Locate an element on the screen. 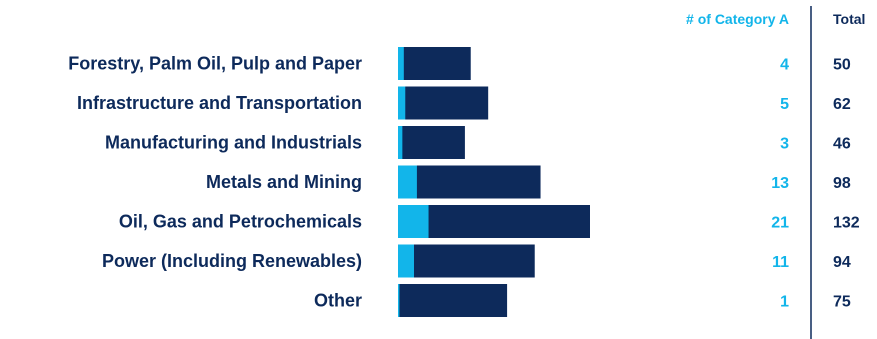 The image size is (877, 339). category-label: Manufacturing and Industrials is located at coordinates (233, 143).